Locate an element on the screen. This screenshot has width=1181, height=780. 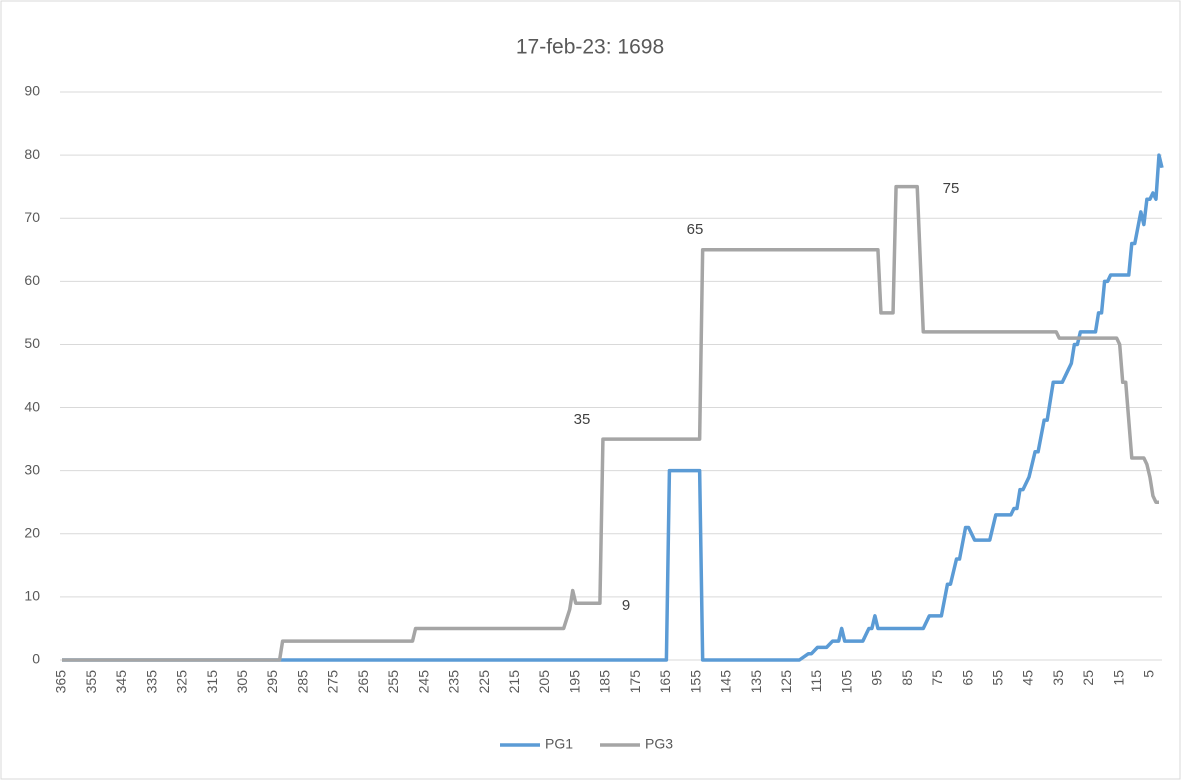
x-tick-label: 365 is located at coordinates (61, 682).